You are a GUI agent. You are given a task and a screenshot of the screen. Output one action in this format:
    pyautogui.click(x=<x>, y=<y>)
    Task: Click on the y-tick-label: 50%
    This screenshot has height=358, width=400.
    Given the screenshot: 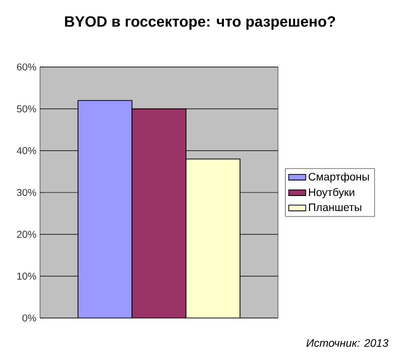 What is the action you would take?
    pyautogui.click(x=26, y=108)
    